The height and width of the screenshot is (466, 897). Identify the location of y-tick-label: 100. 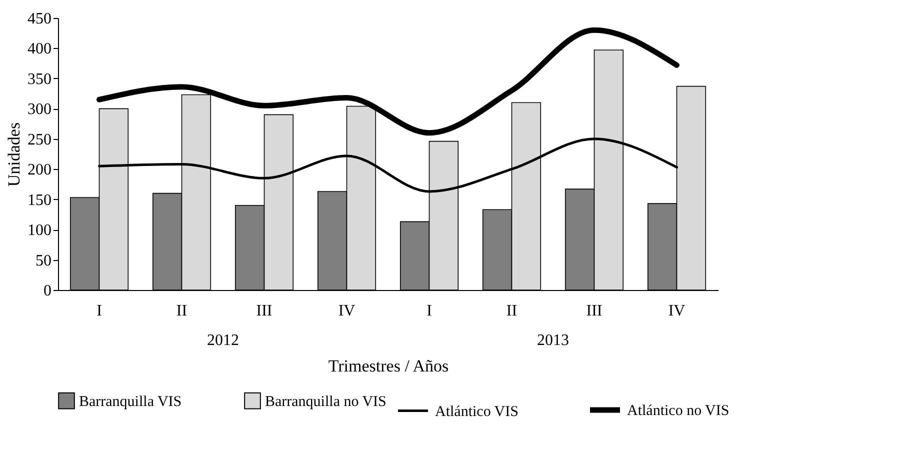
(40, 231).